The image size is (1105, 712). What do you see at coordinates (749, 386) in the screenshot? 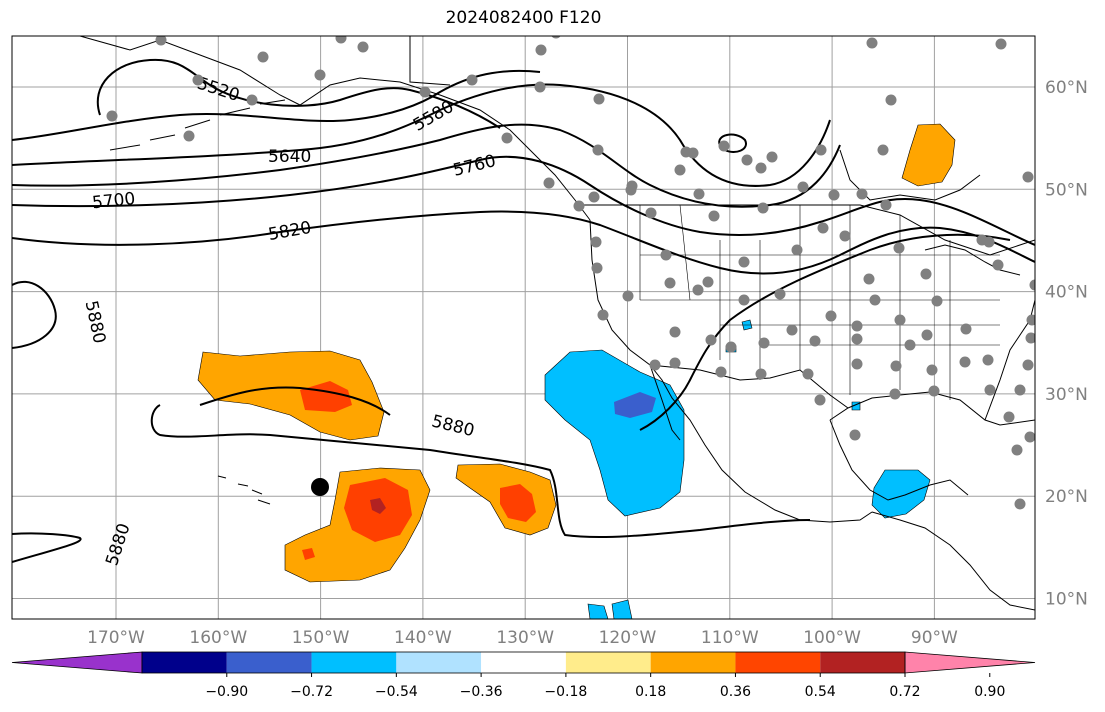
I see `us-mexico-border` at bounding box center [749, 386].